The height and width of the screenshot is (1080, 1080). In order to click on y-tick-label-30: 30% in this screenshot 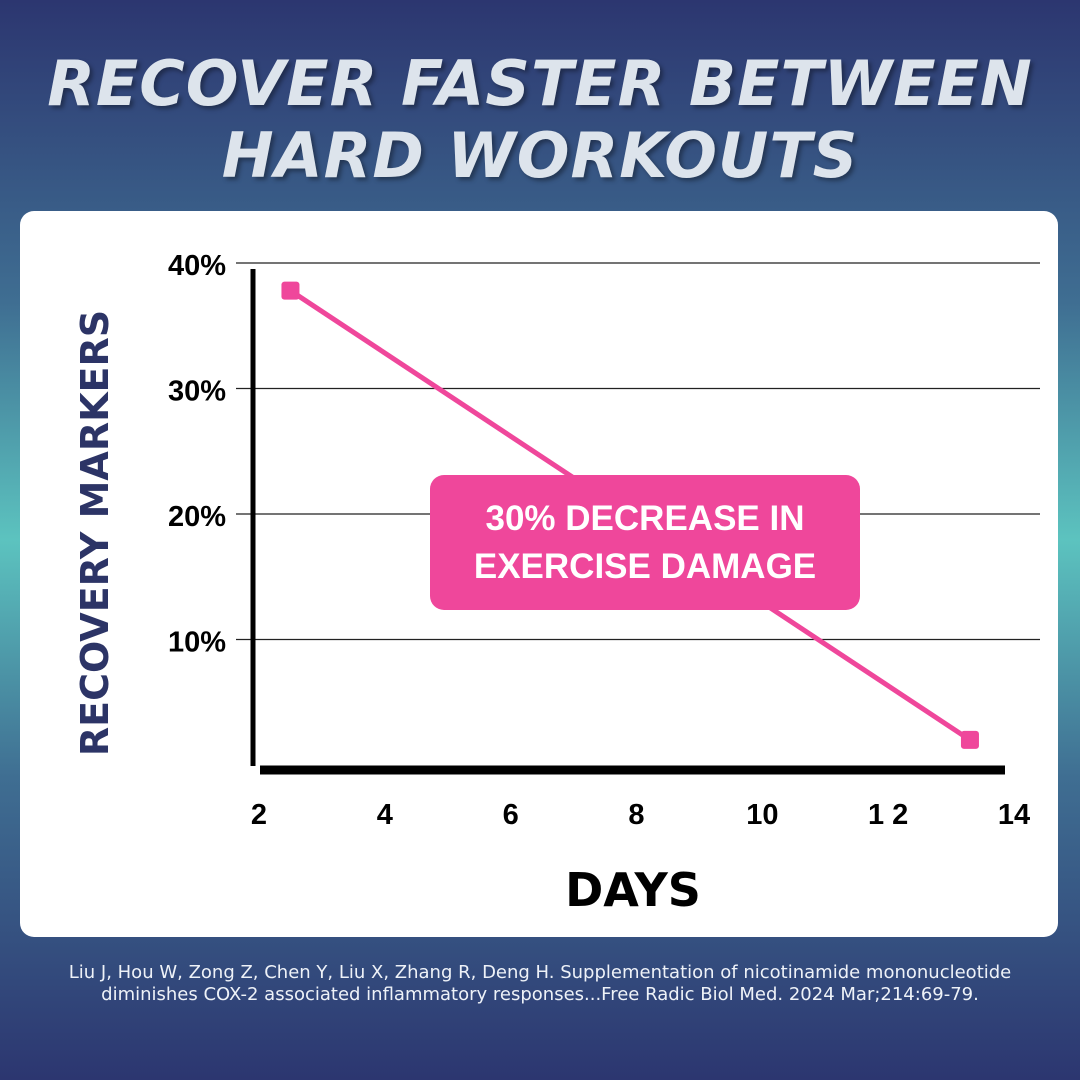, I will do `click(197, 392)`.